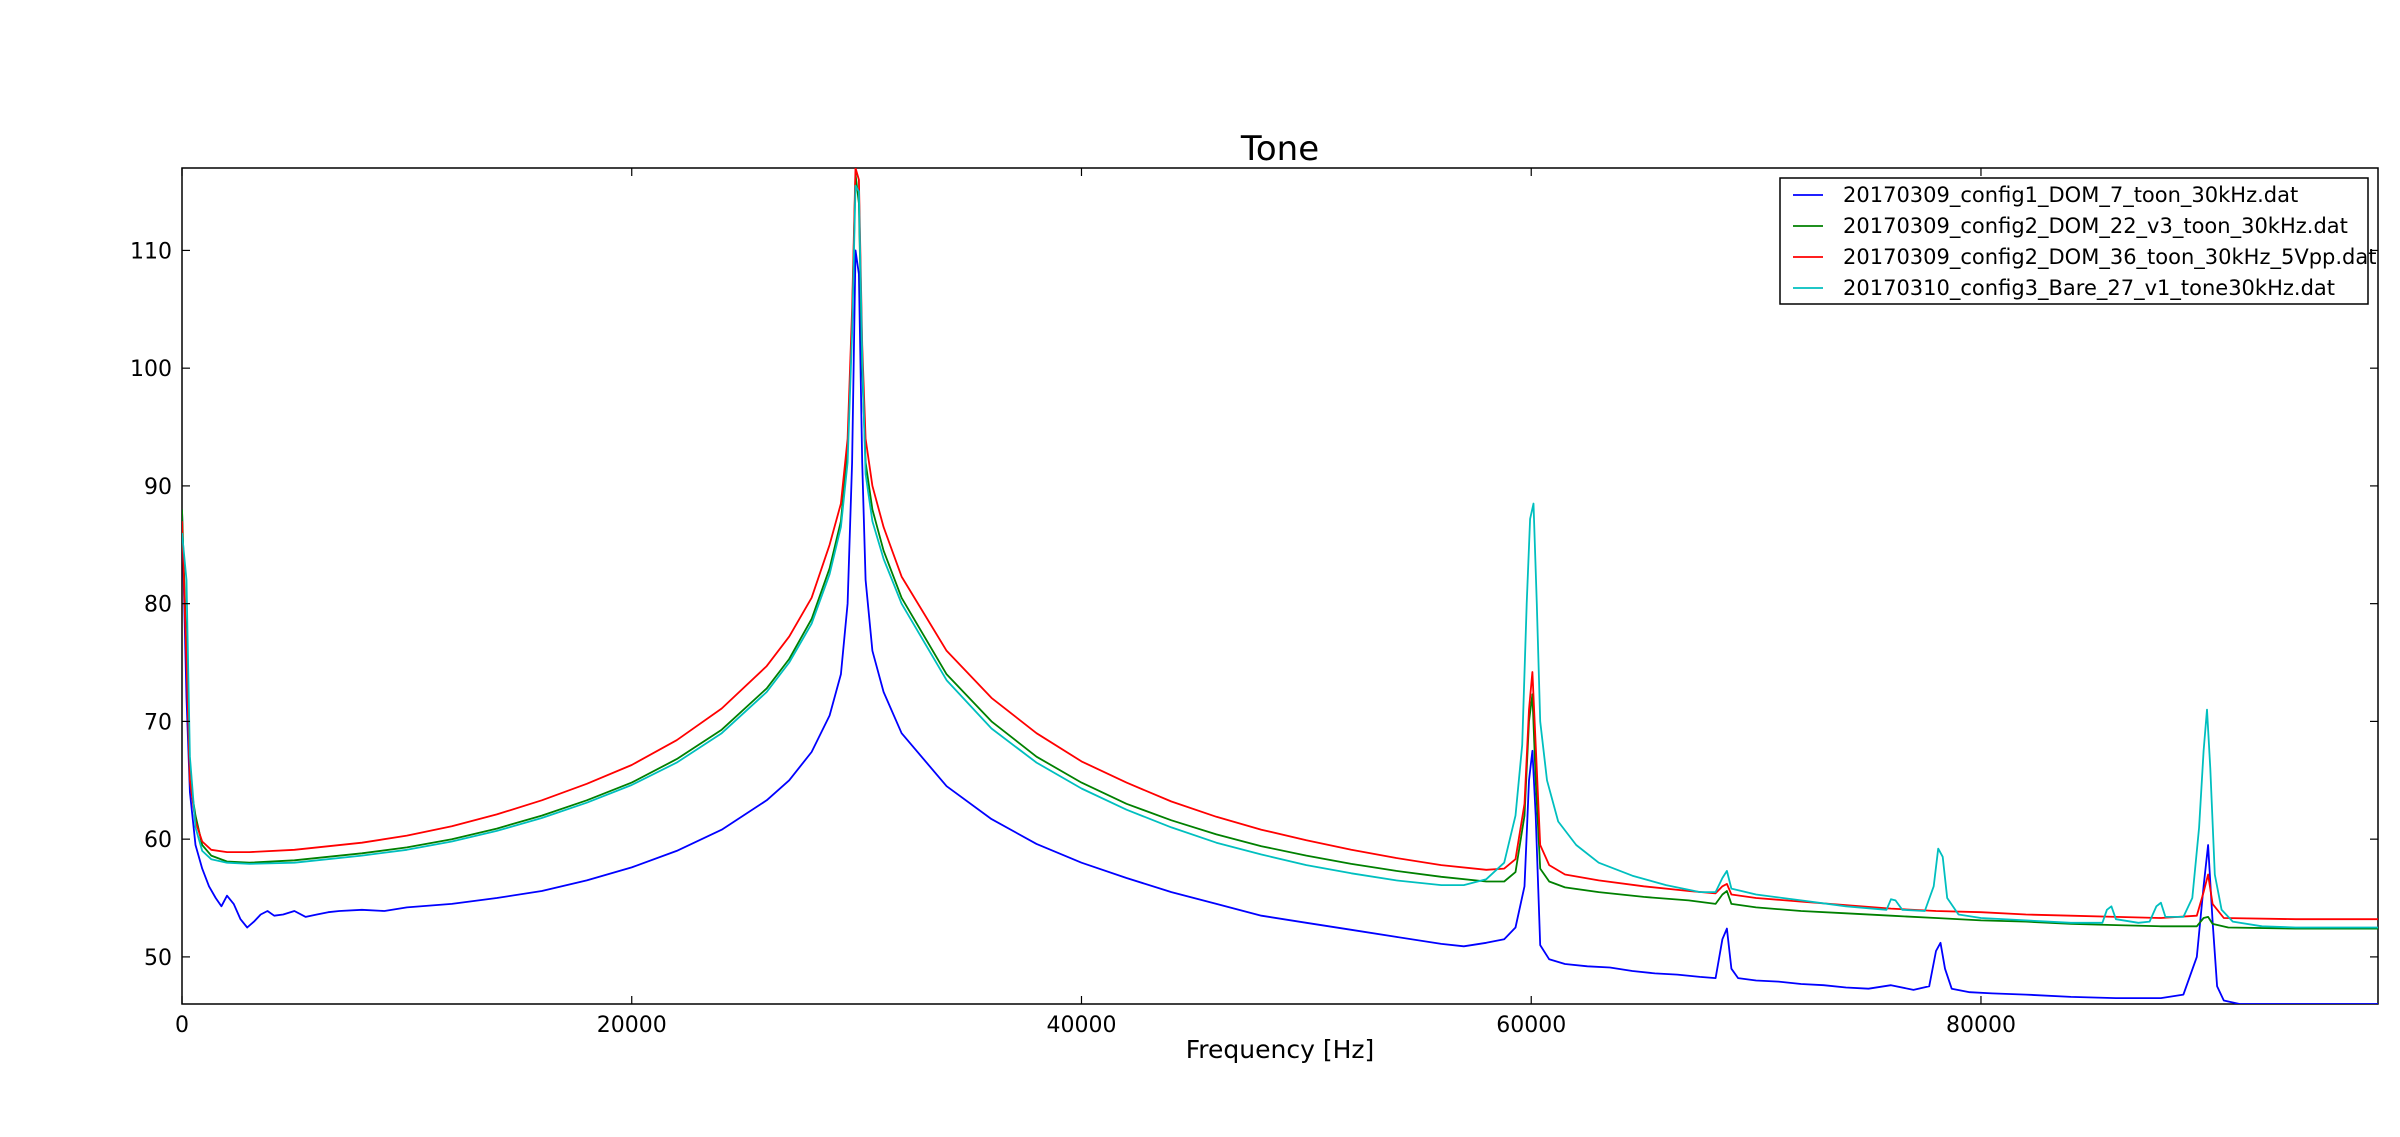  I want to click on y-tick-label: 100, so click(151, 369).